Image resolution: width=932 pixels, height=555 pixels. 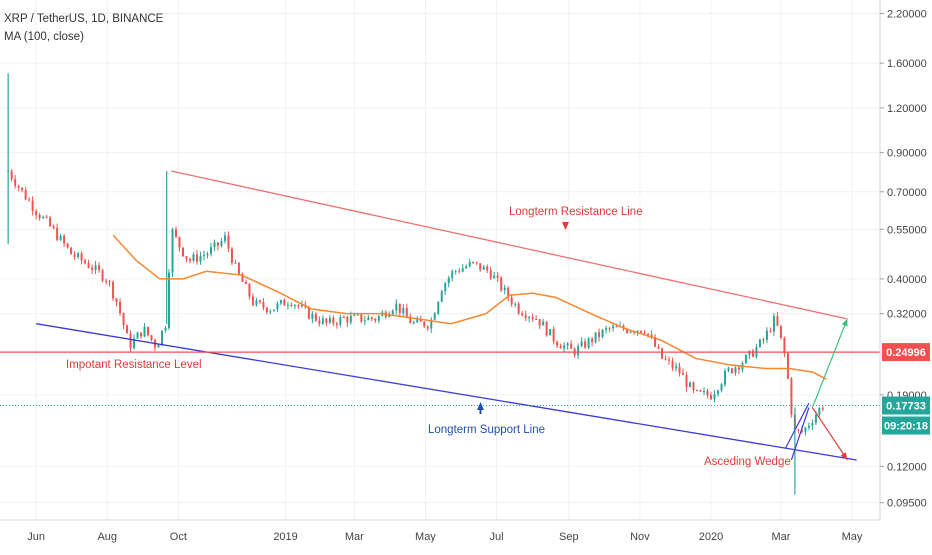 What do you see at coordinates (780, 537) in the screenshot?
I see `time-tick-label-10: Mar` at bounding box center [780, 537].